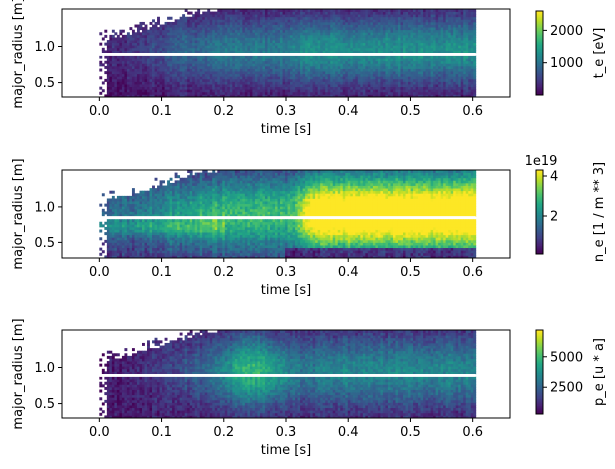 This screenshot has width=615, height=469. I want to click on colorbar-swatch, so click(539, 19).